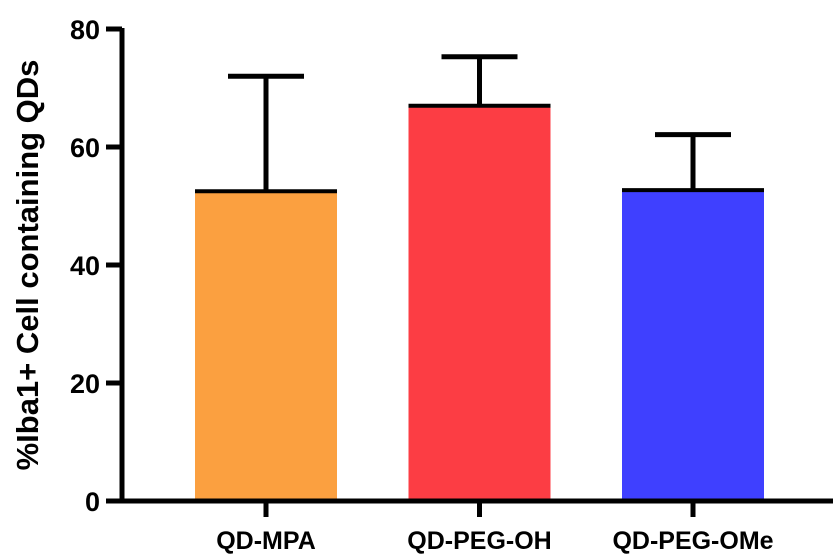 The height and width of the screenshot is (559, 833). Describe the element at coordinates (85, 266) in the screenshot. I see `y-tick-label: 40` at that location.